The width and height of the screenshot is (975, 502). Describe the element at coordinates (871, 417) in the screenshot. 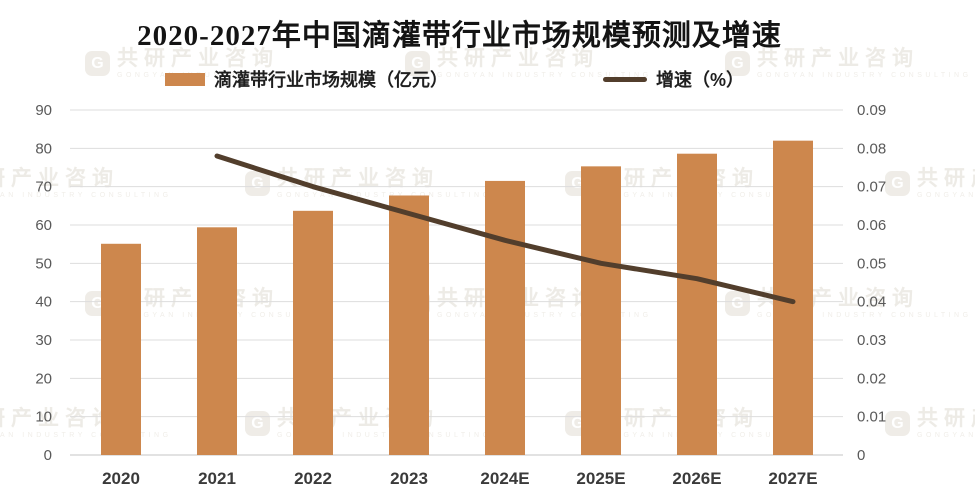

I see `right-y-tick-label: 0.01` at that location.